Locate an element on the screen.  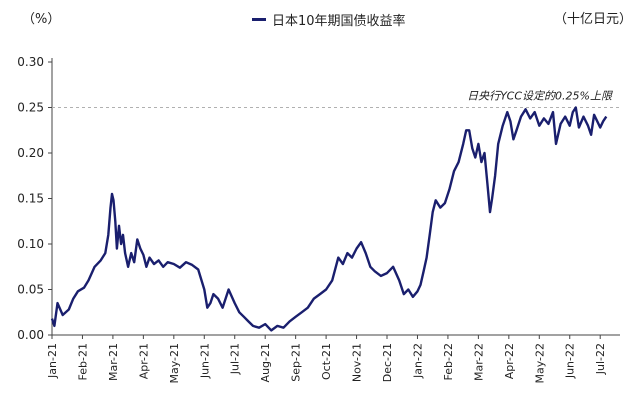
x-tick-label: Jun-21 is located at coordinates (204, 361).